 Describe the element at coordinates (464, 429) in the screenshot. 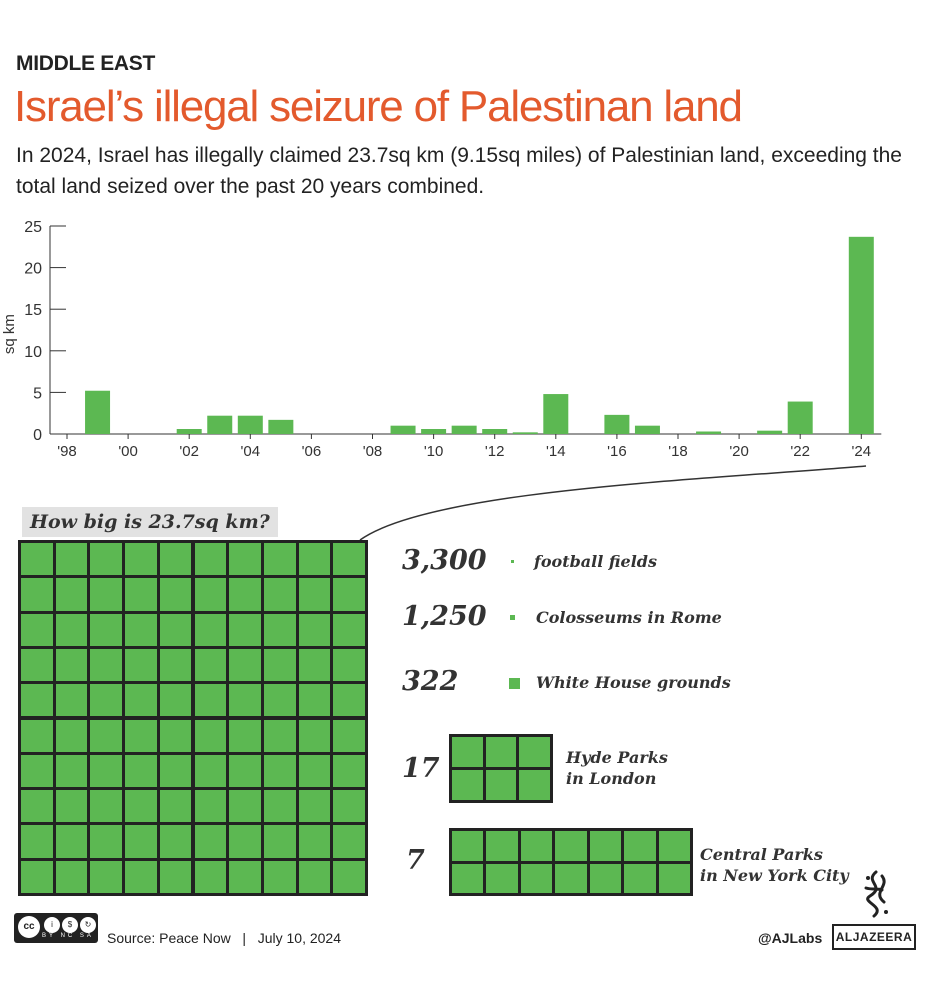

I see `bar-2011` at that location.